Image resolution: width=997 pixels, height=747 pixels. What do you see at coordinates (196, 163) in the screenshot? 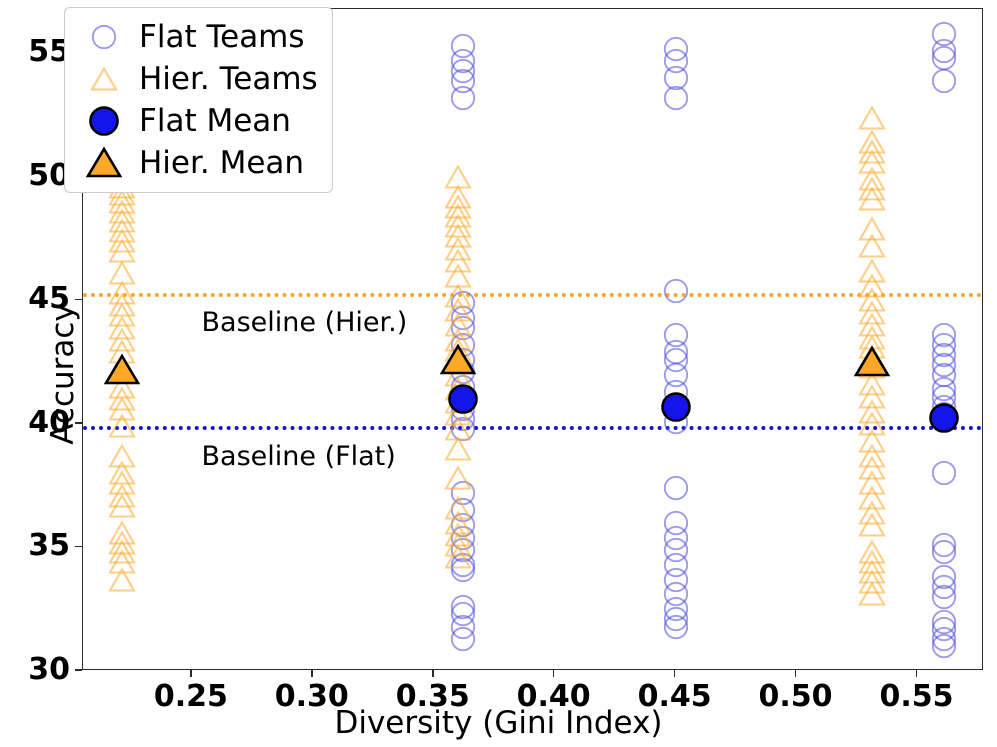
I see `legend-item-hier-mean: Hier. Mean` at bounding box center [196, 163].